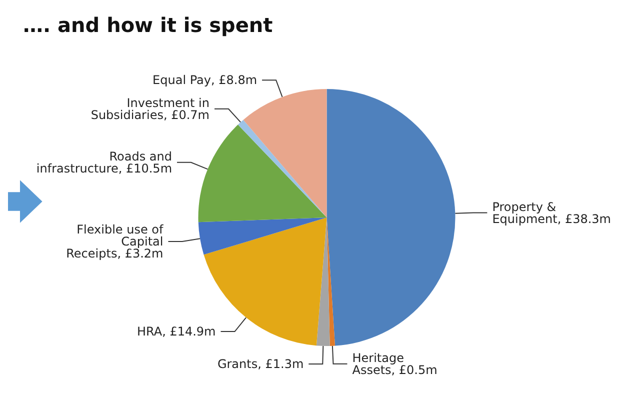 The height and width of the screenshot is (404, 629). What do you see at coordinates (551, 213) in the screenshot?
I see `slice-label: Property & Equipment, £38.3m` at bounding box center [551, 213].